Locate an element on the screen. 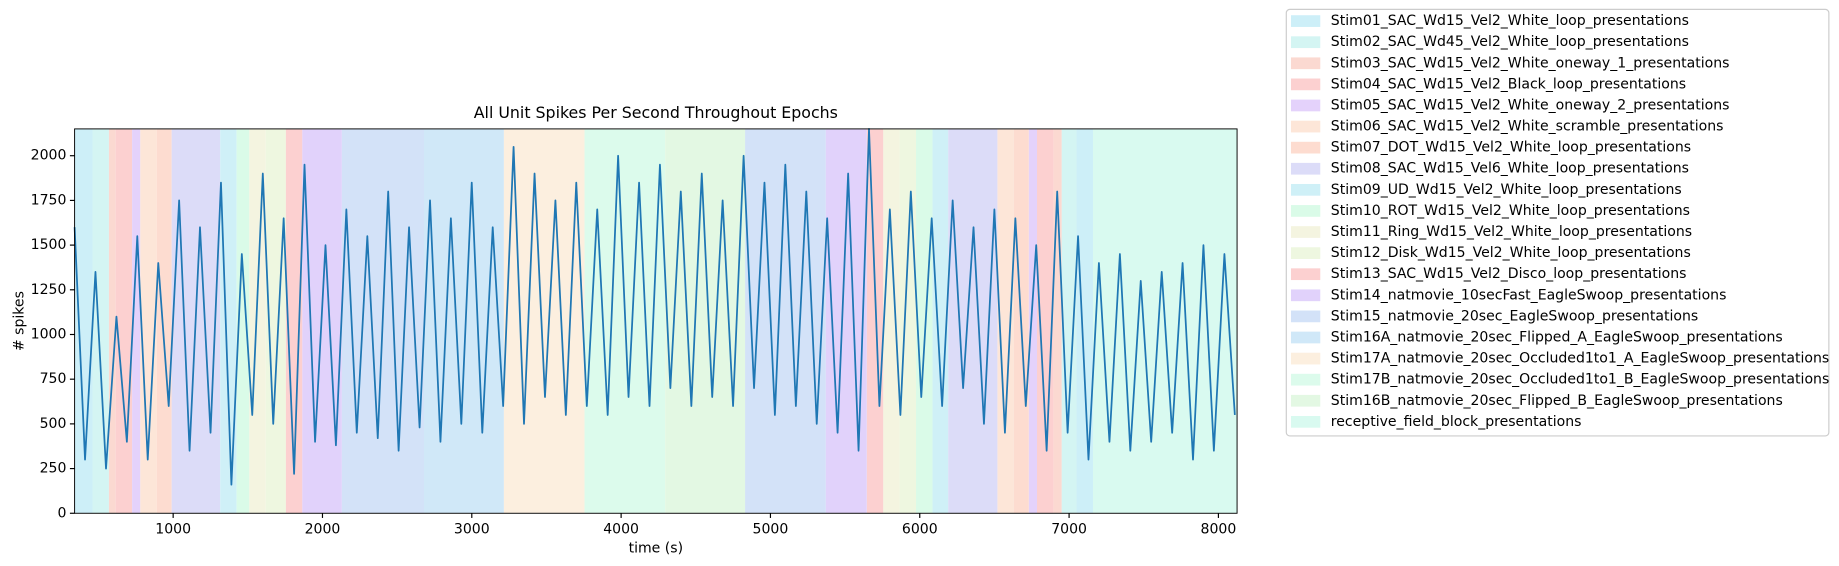  y-tick-label: 1500 is located at coordinates (49, 245).